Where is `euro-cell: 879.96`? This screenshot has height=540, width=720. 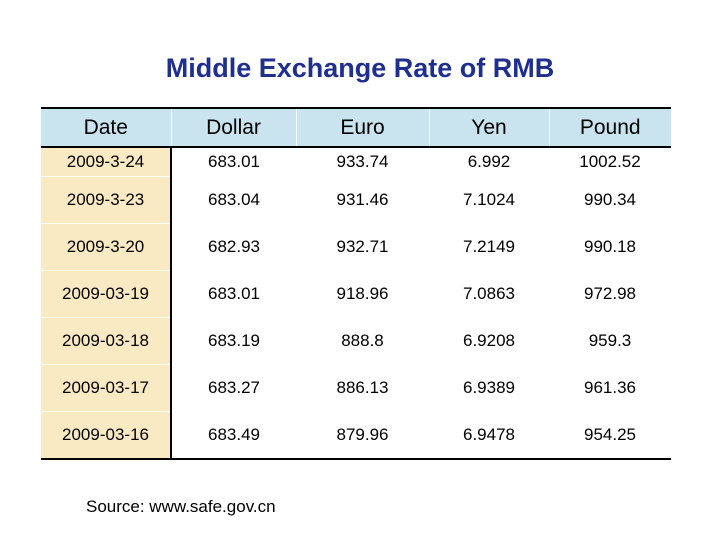 euro-cell: 879.96 is located at coordinates (362, 435).